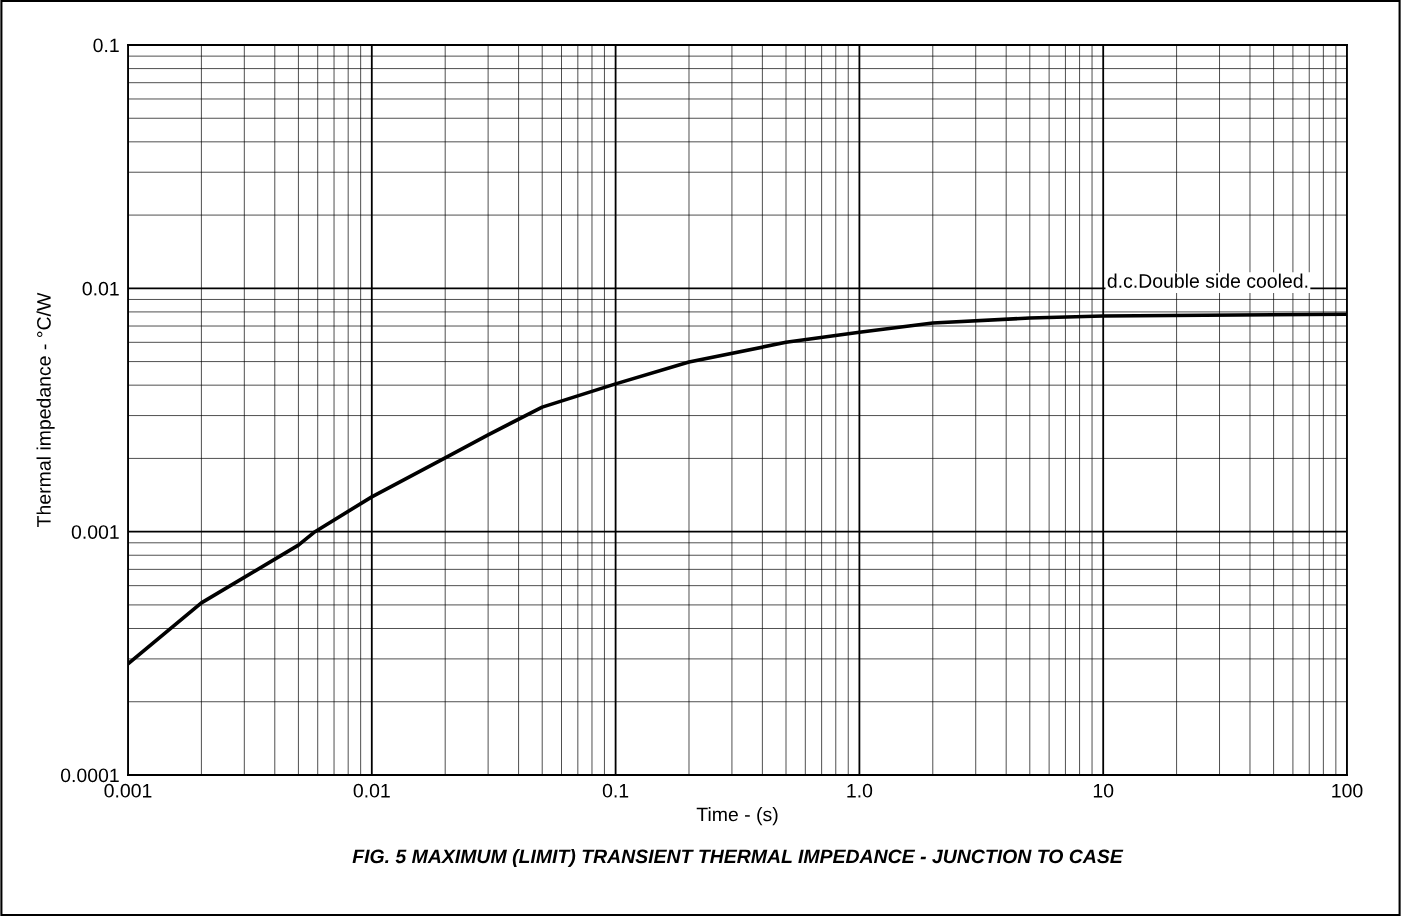  Describe the element at coordinates (45, 409) in the screenshot. I see `y-axis-title: Thermal impedance - °C/W` at that location.